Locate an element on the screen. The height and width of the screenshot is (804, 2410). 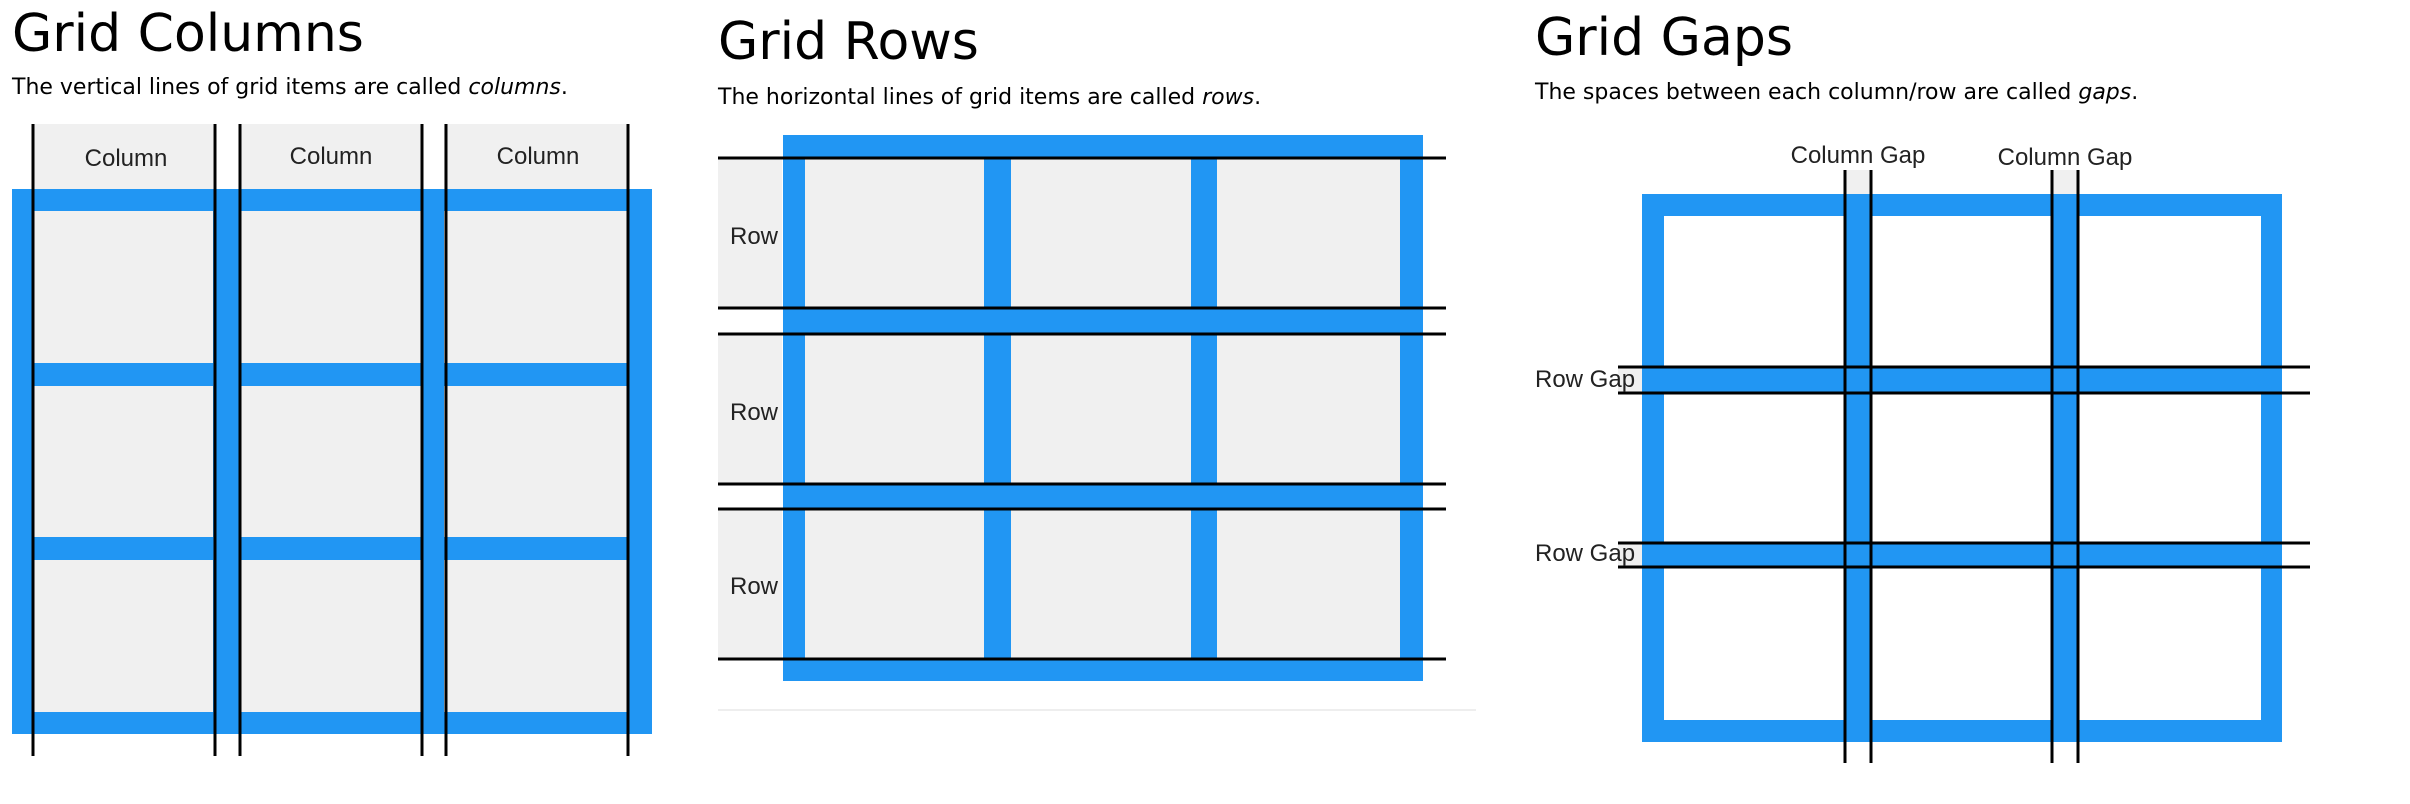
panel-title: Grid Columns is located at coordinates (188, 34).